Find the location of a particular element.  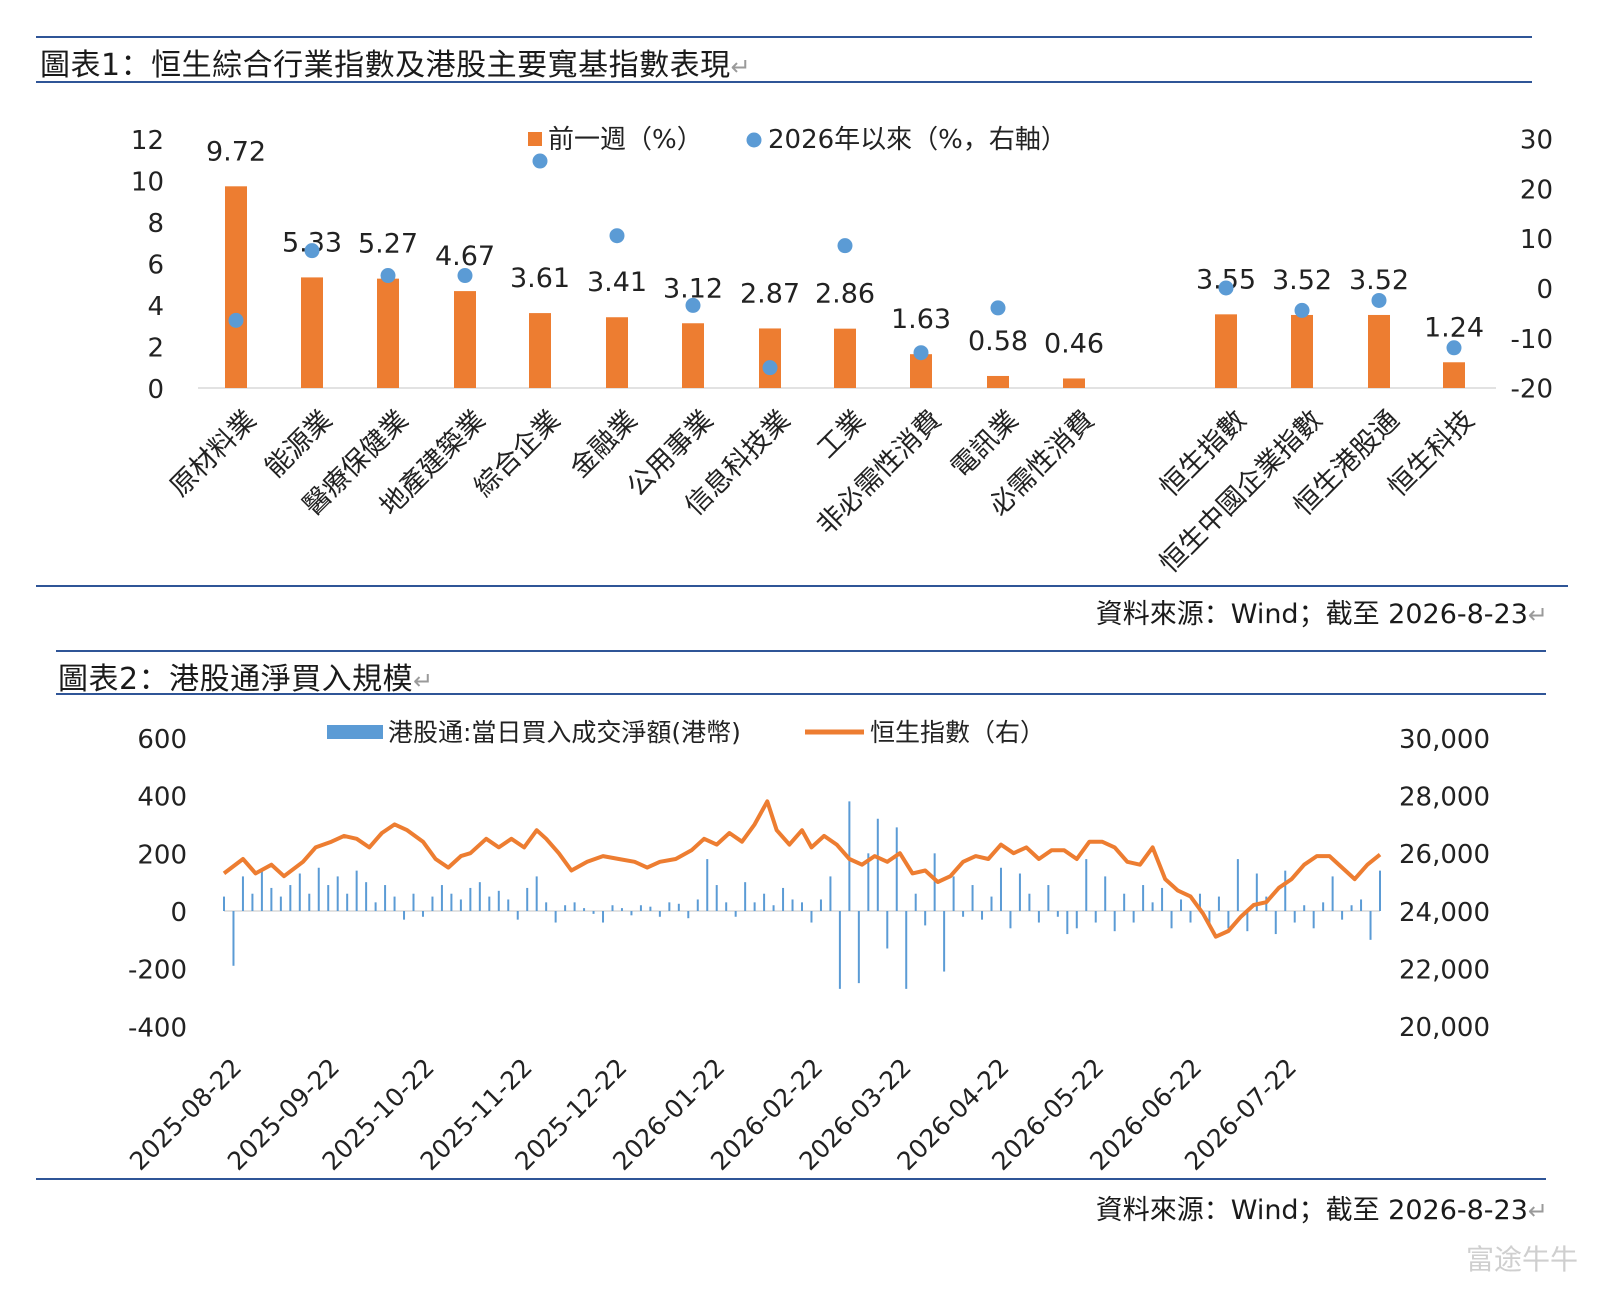

y-right-tick-label: 20,000 is located at coordinates (1444, 1028).